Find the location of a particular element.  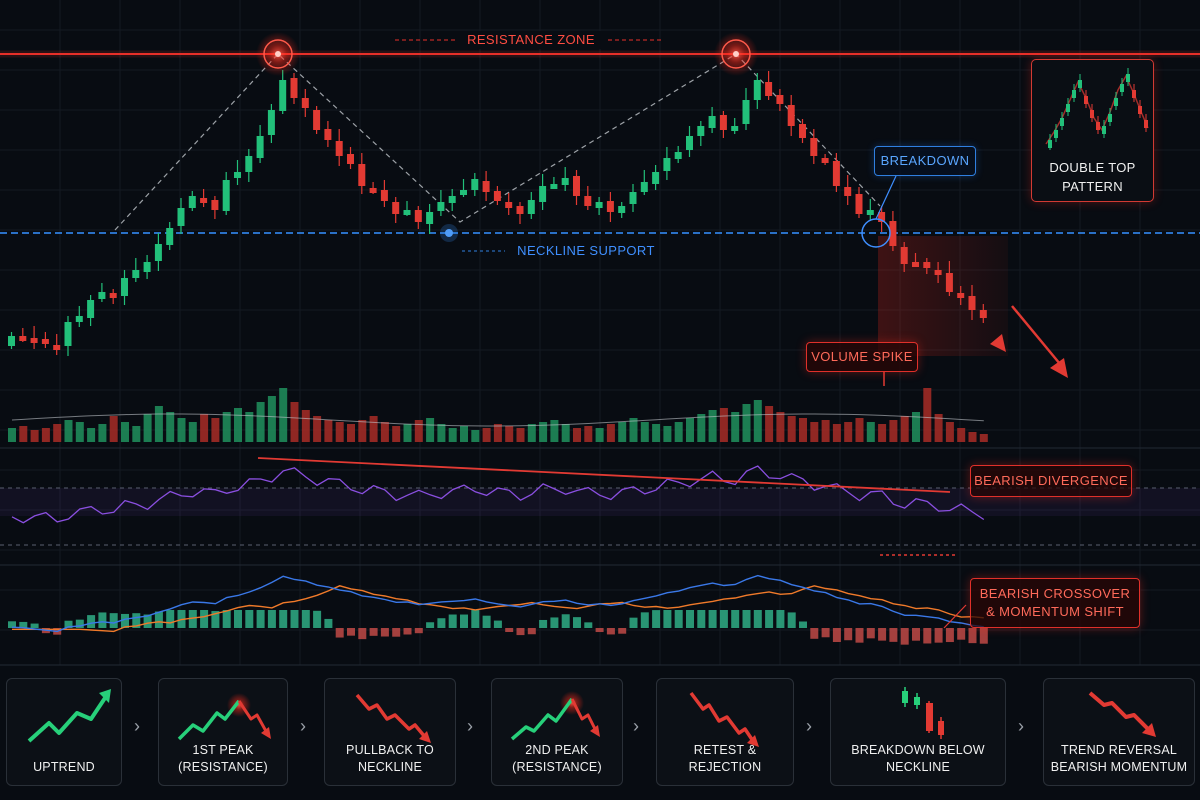

first-peak-glow-dot is located at coordinates (278, 54).